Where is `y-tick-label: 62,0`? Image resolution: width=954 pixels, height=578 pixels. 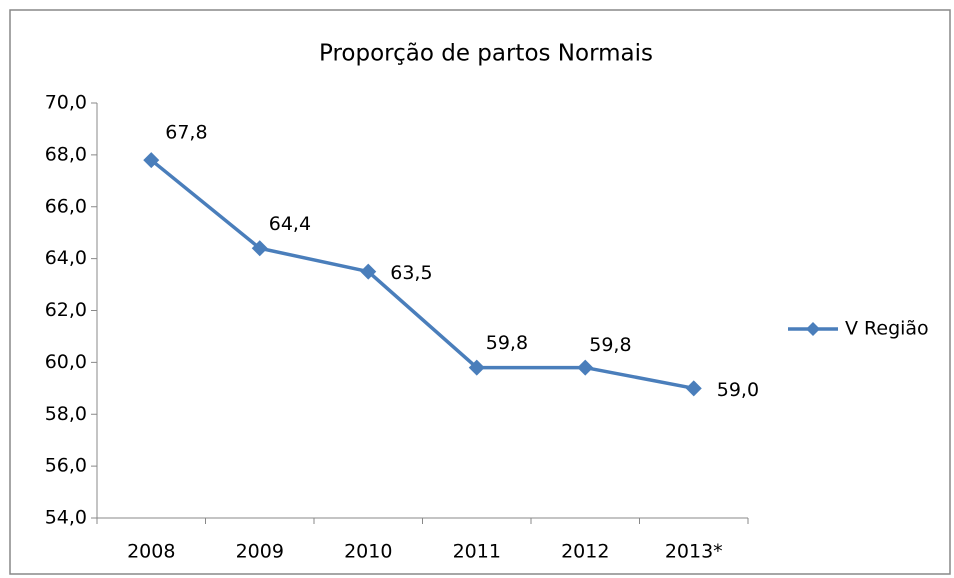
y-tick-label: 62,0 is located at coordinates (66, 310).